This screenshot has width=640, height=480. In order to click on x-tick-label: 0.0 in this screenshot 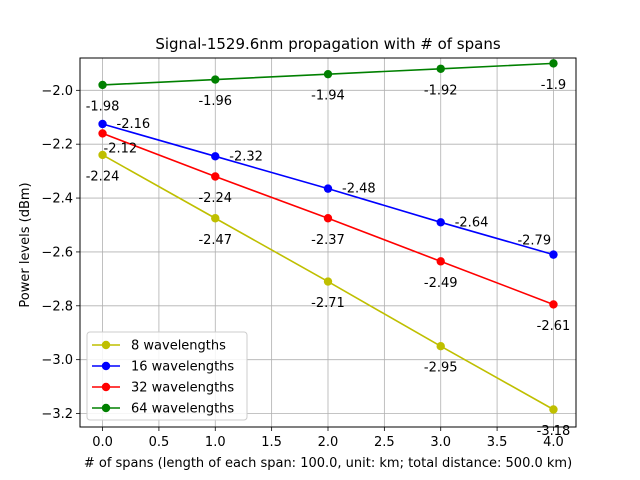, I will do `click(102, 442)`.